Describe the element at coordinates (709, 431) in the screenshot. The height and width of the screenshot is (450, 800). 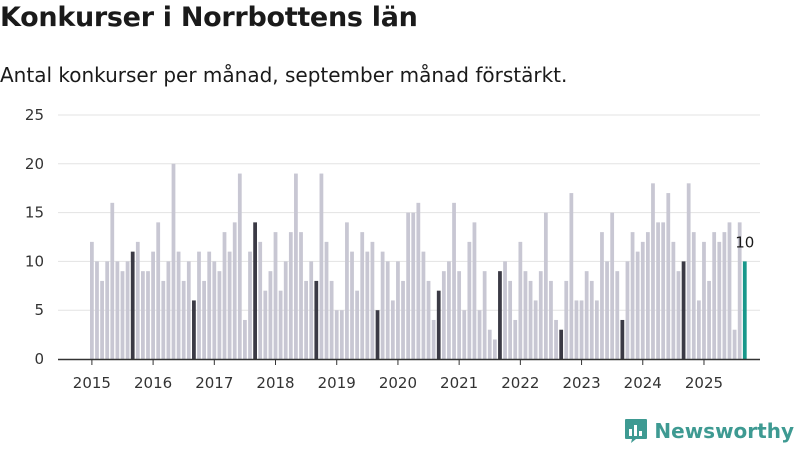
I see `newsworthy-logo: Newsworthy` at that location.